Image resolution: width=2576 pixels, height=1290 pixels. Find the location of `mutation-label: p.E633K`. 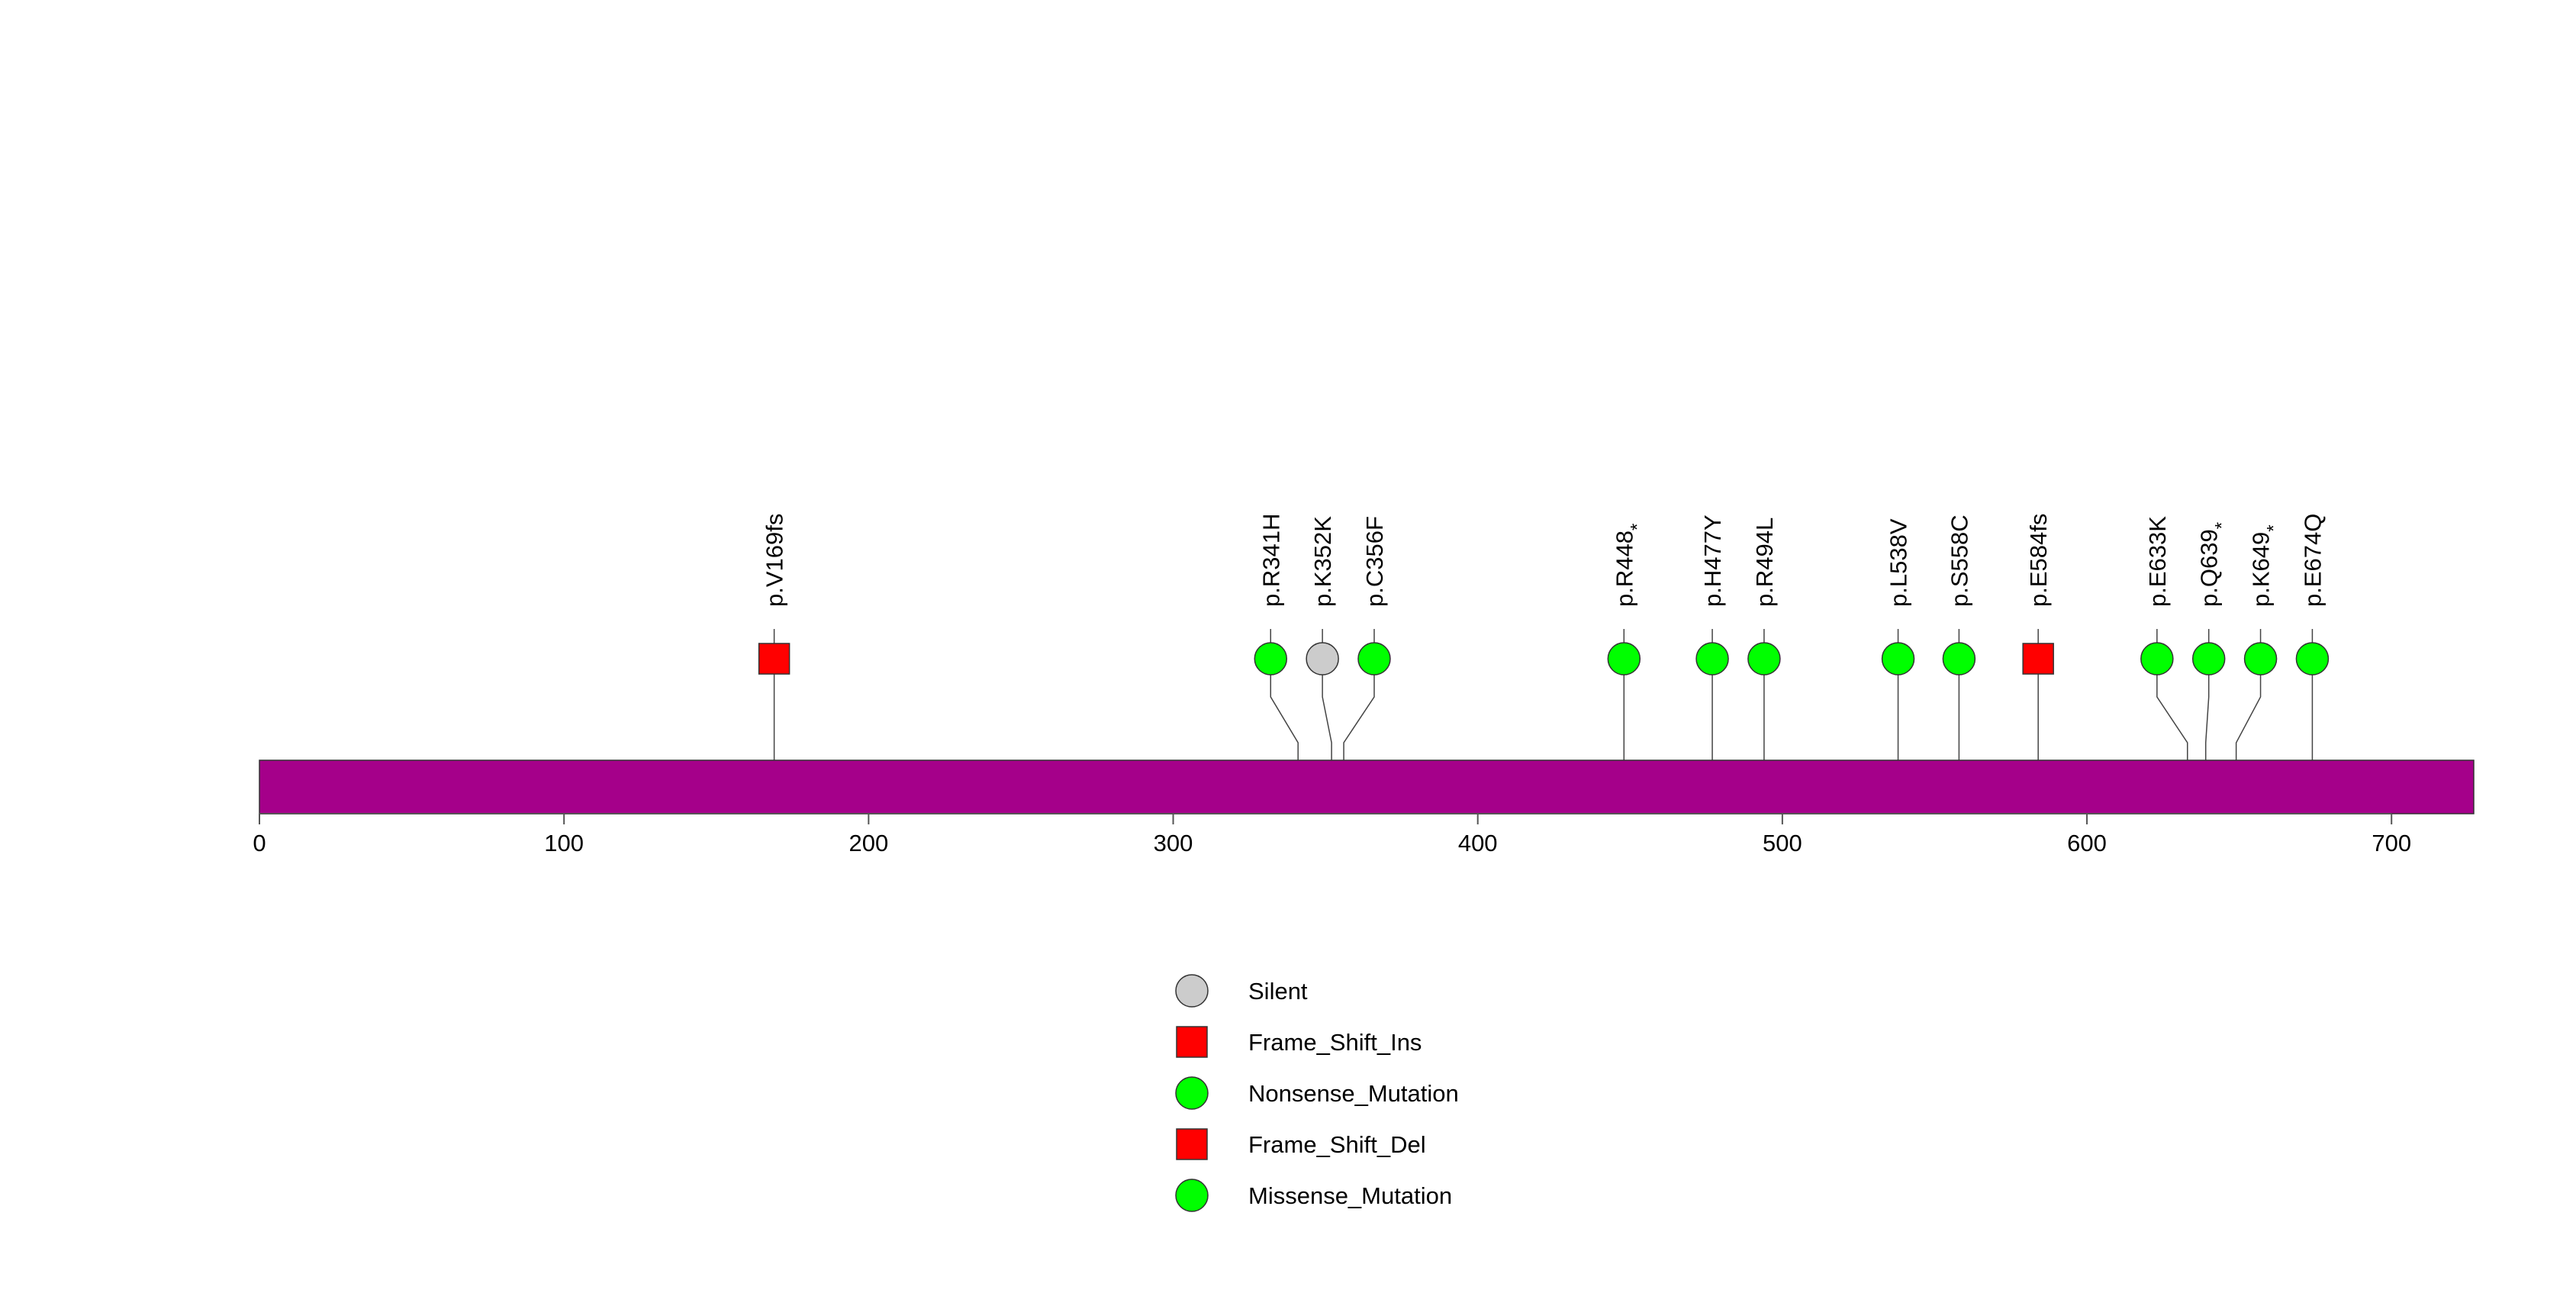

mutation-label: p.E633K is located at coordinates (2157, 562).